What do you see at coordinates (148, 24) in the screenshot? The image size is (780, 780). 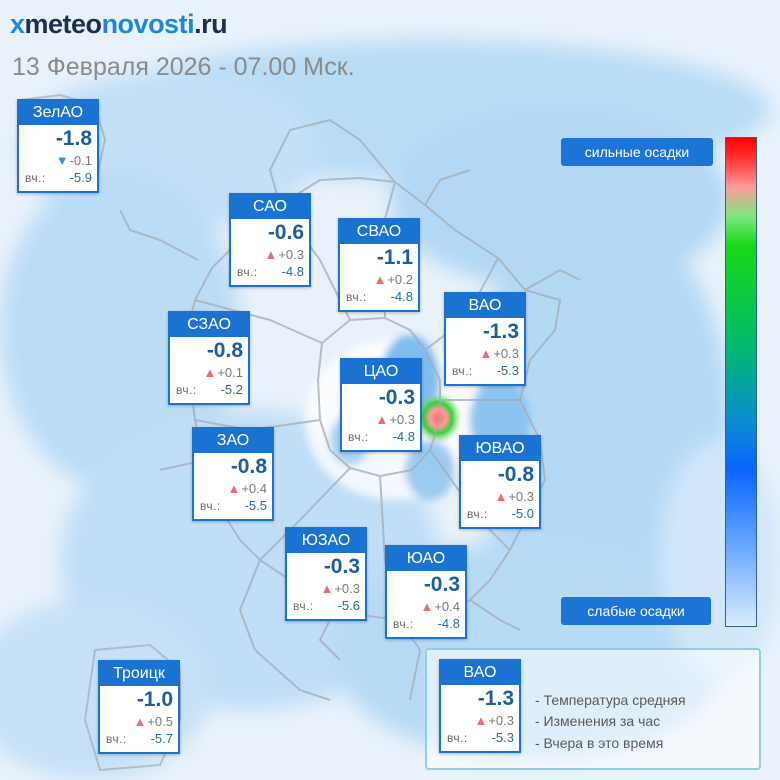 I see `logo-part-novosti: novosti` at bounding box center [148, 24].